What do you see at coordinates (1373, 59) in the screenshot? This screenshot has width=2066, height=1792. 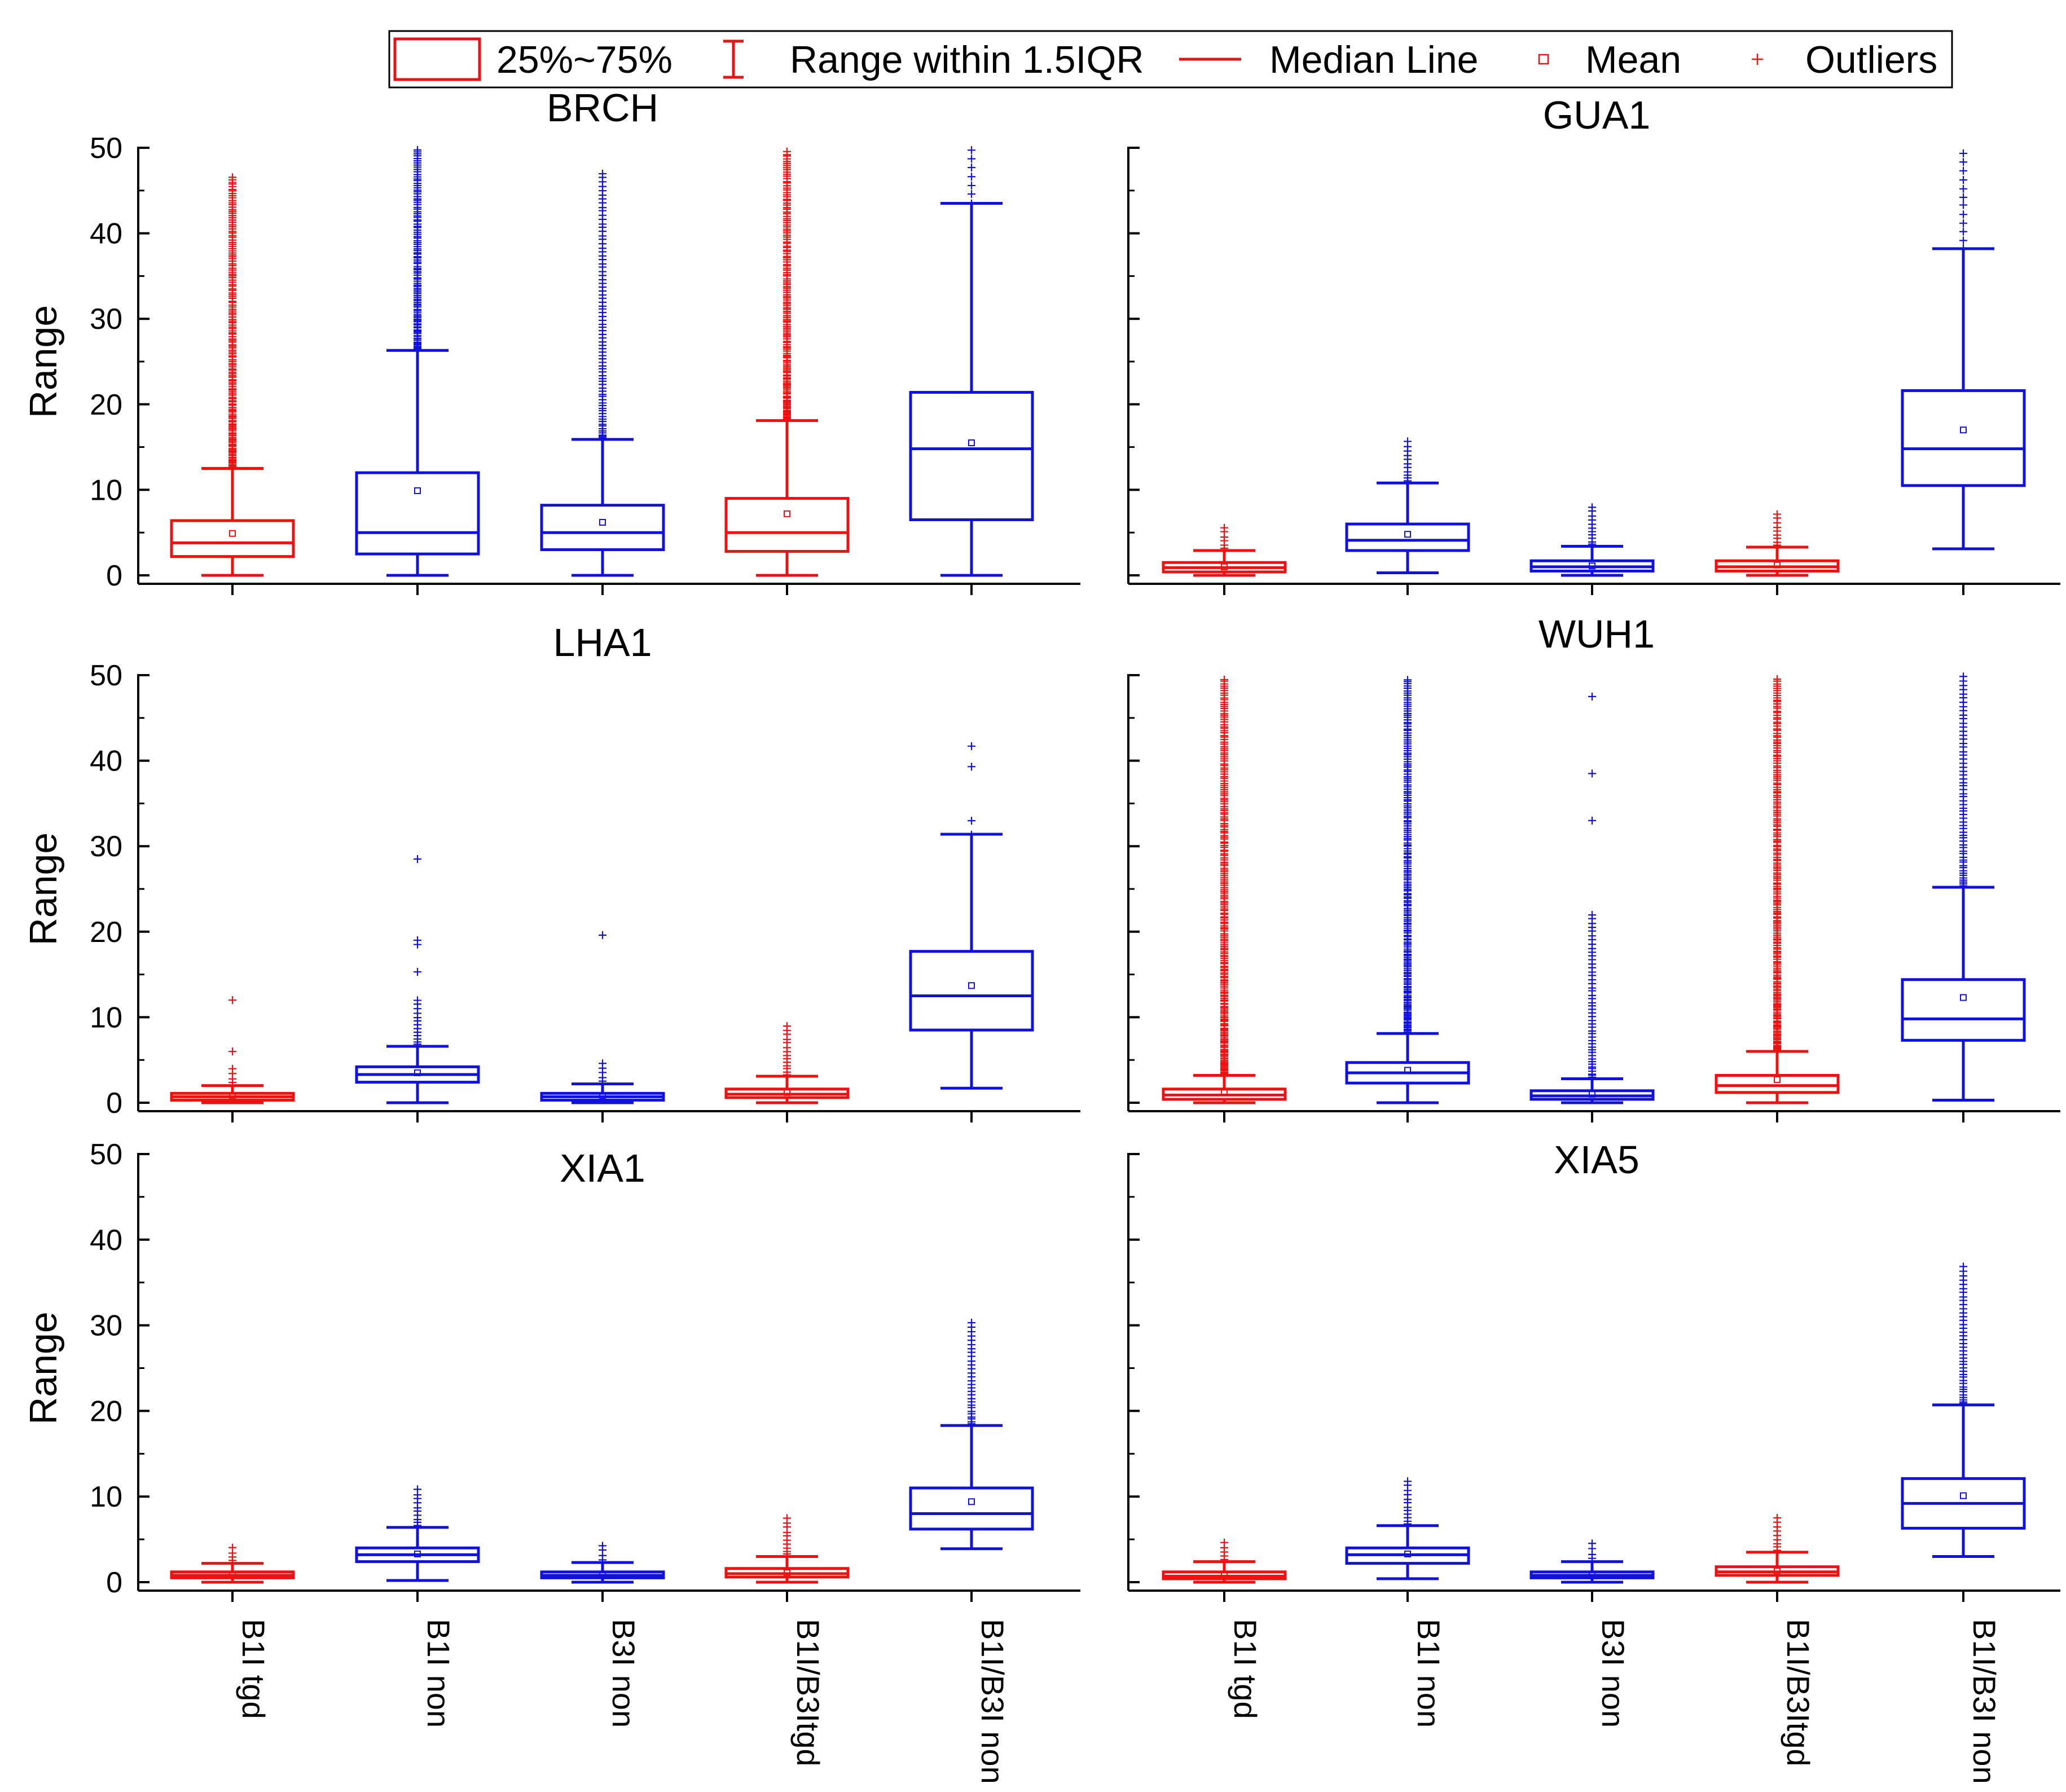 I see `legend-label-median: Median Line` at bounding box center [1373, 59].